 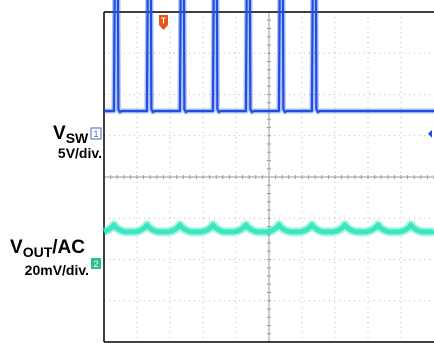 I want to click on channel-2-name: V, so click(x=16, y=247).